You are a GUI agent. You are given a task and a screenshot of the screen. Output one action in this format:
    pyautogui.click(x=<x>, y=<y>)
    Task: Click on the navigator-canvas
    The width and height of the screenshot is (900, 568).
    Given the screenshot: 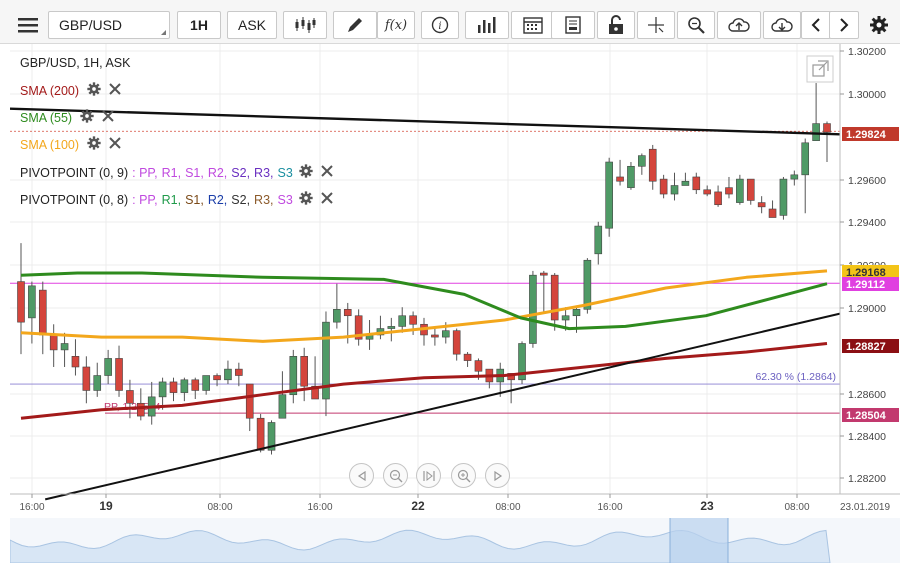 What is the action you would take?
    pyautogui.click(x=454, y=541)
    